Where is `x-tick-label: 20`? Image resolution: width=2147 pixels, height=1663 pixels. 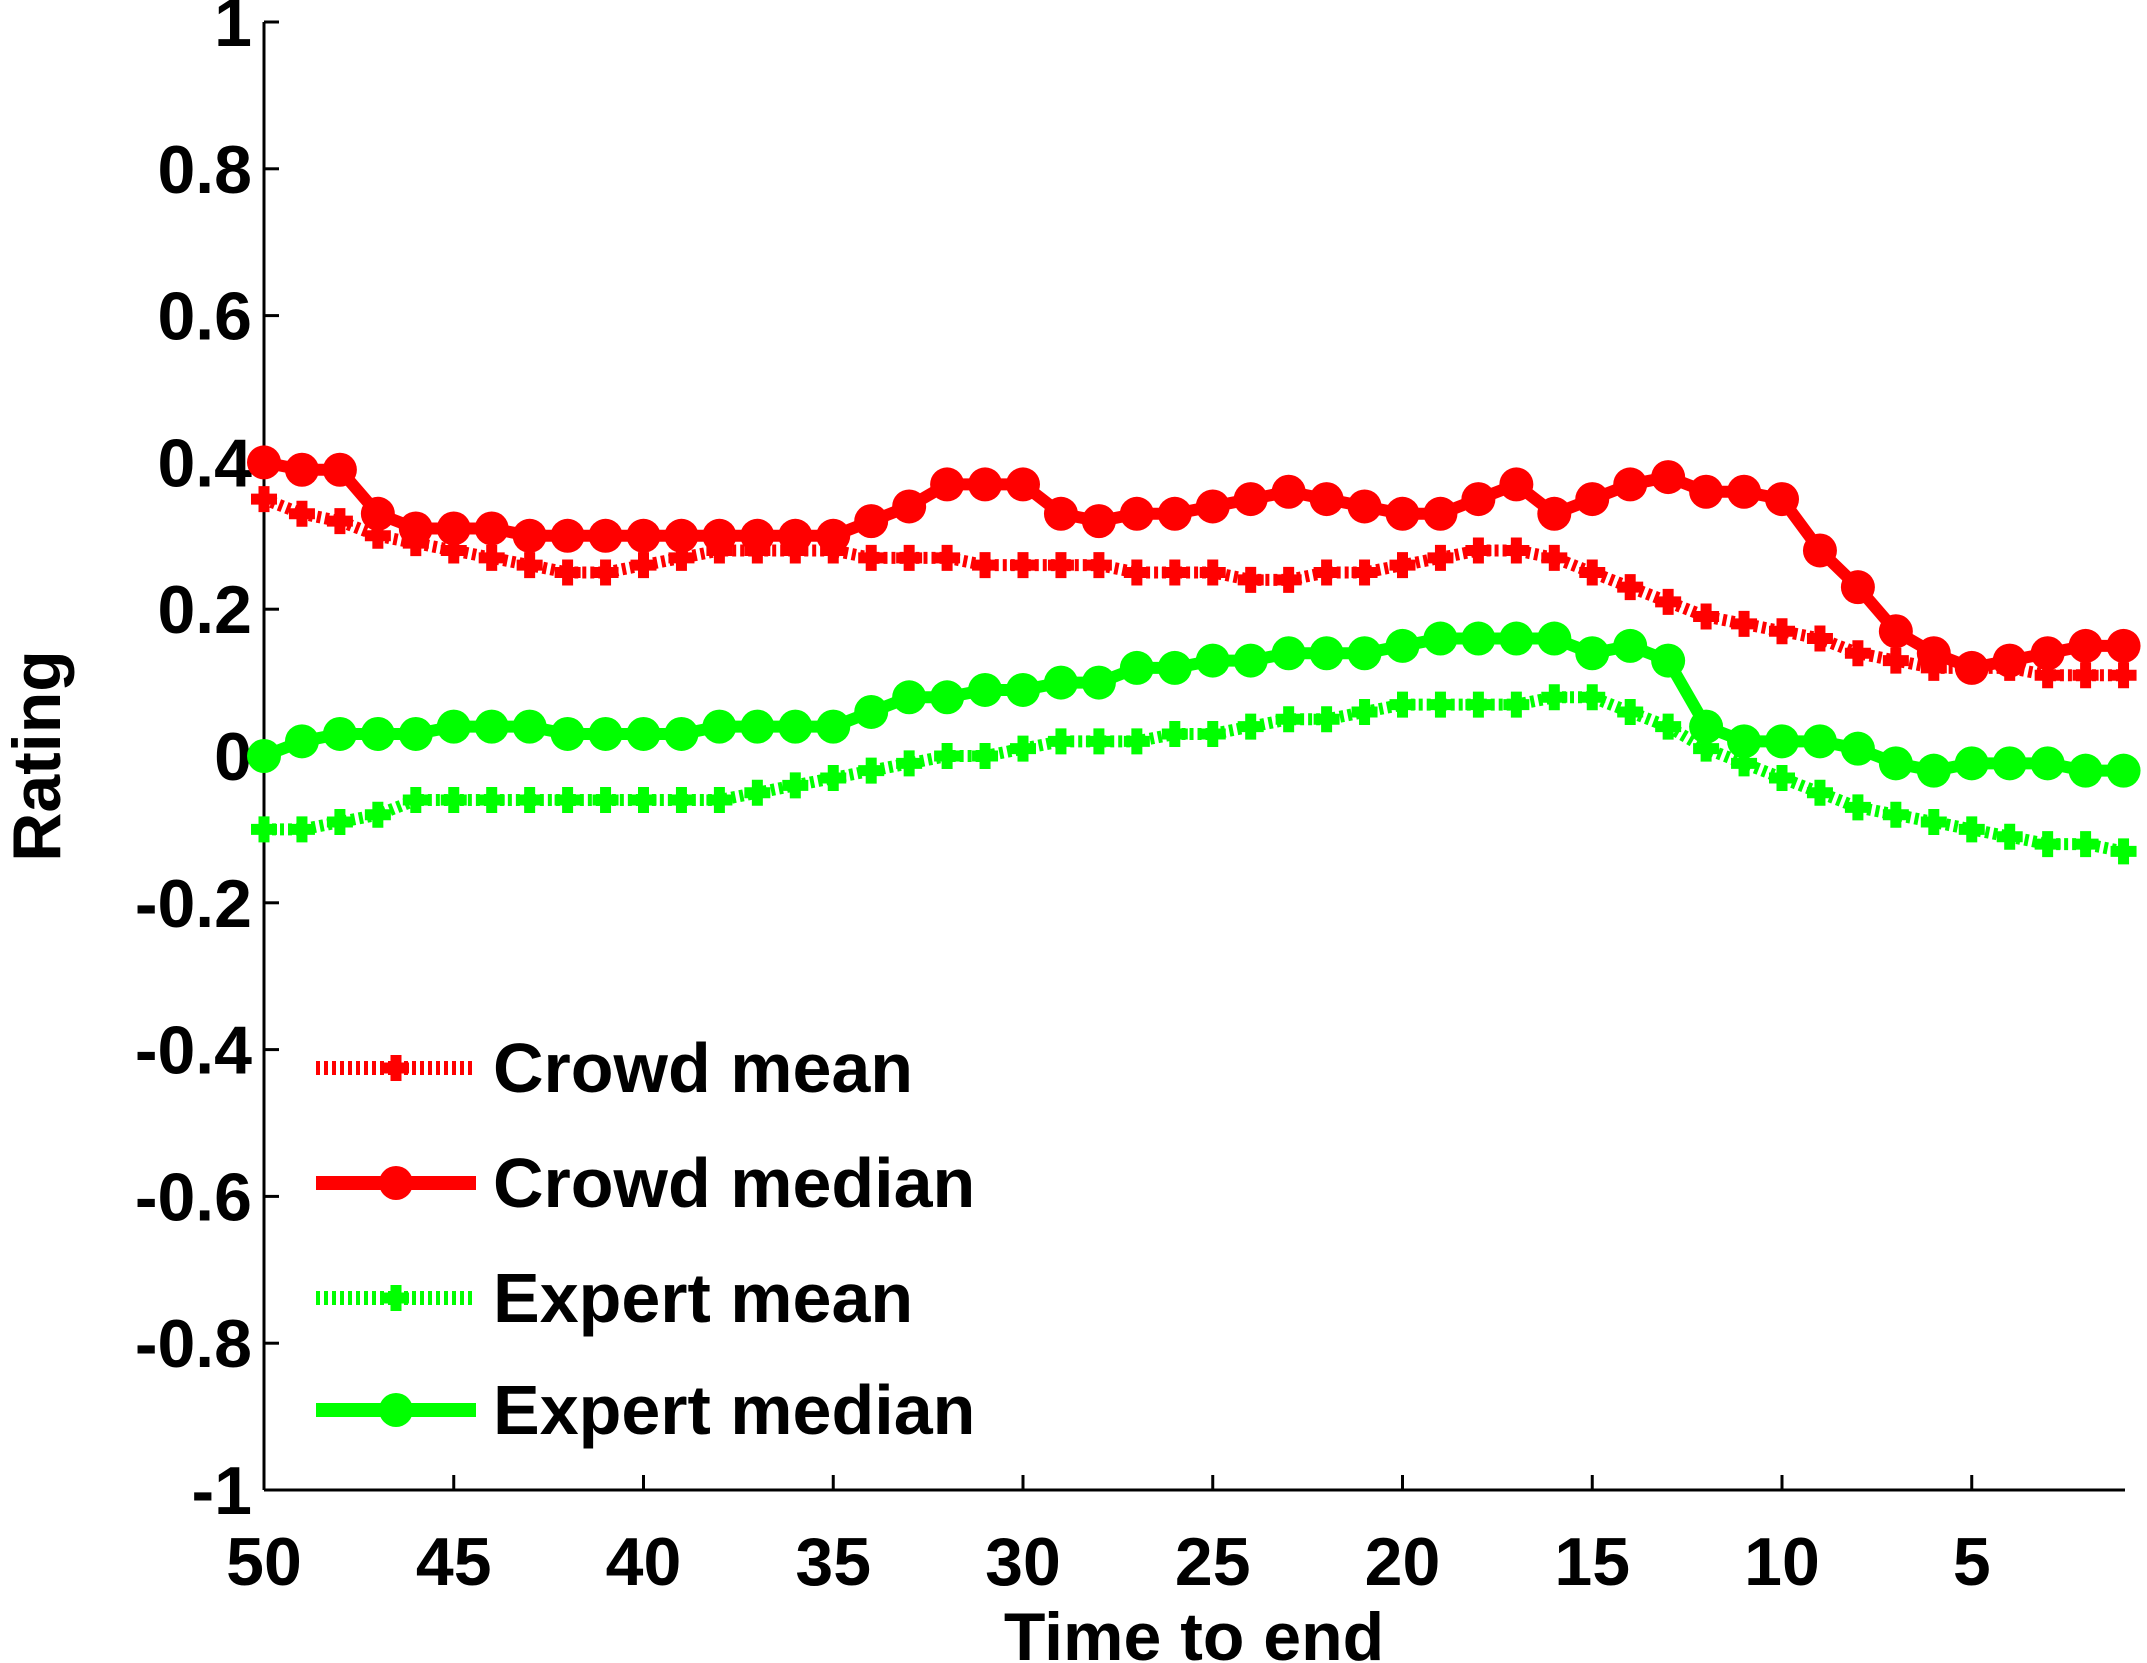
x-tick-label: 20 is located at coordinates (1403, 1562).